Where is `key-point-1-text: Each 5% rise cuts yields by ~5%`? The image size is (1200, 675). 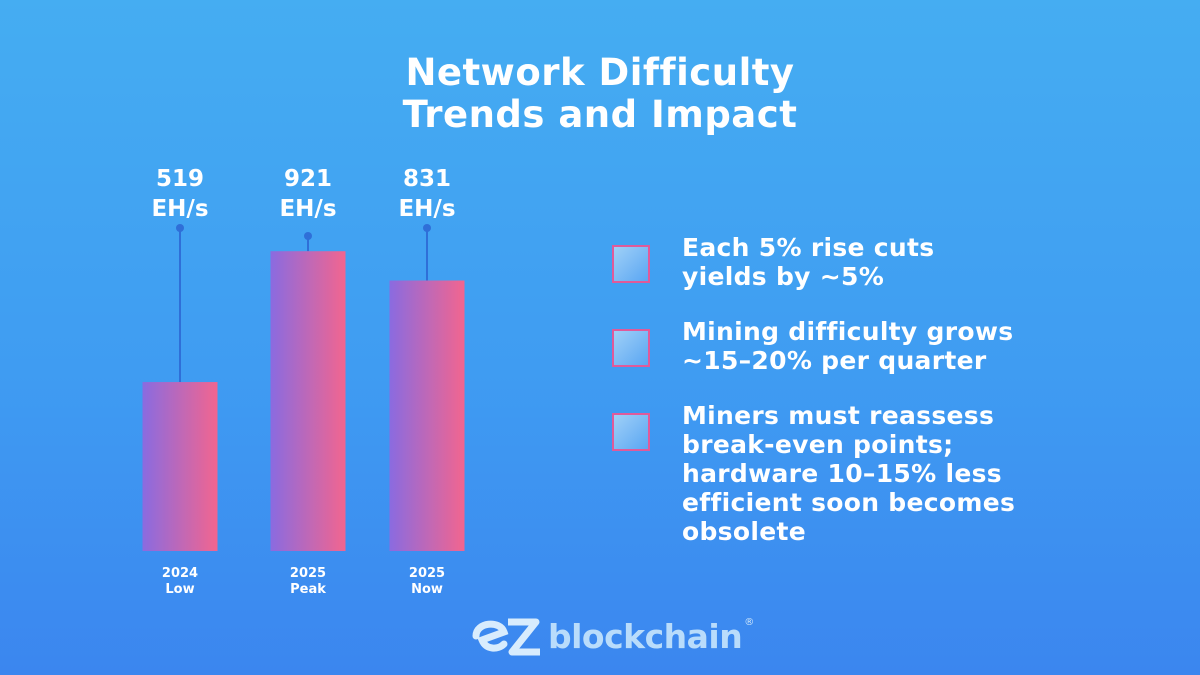 key-point-1-text: Each 5% rise cuts yields by ~5% is located at coordinates (808, 262).